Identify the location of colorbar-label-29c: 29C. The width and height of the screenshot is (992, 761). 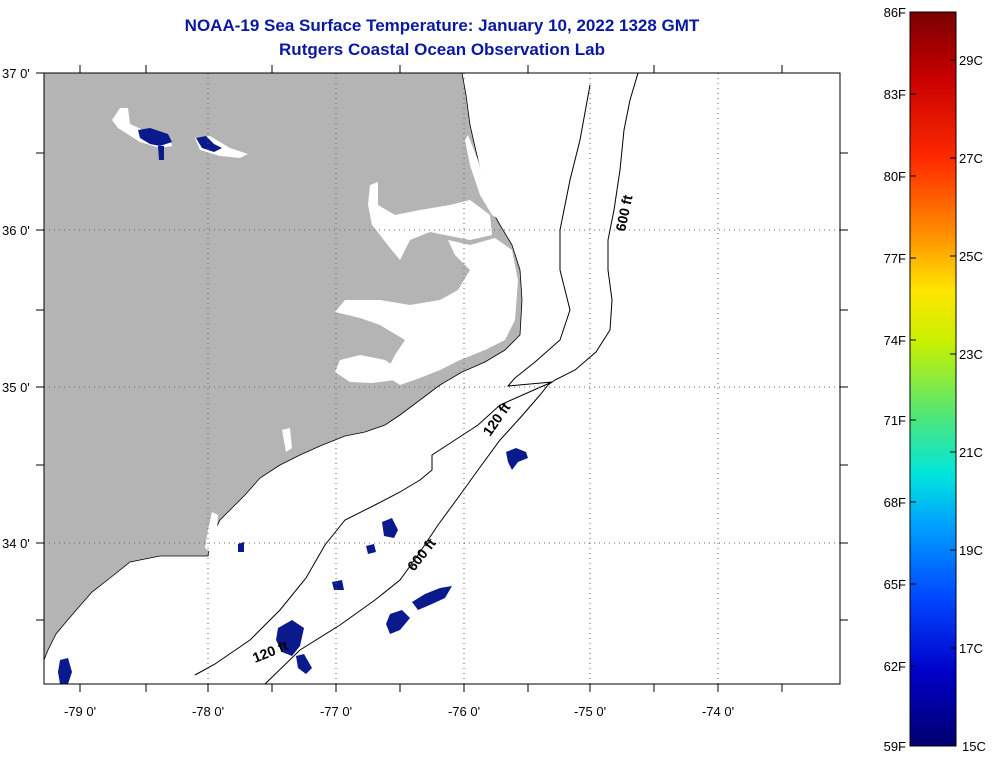
(971, 60).